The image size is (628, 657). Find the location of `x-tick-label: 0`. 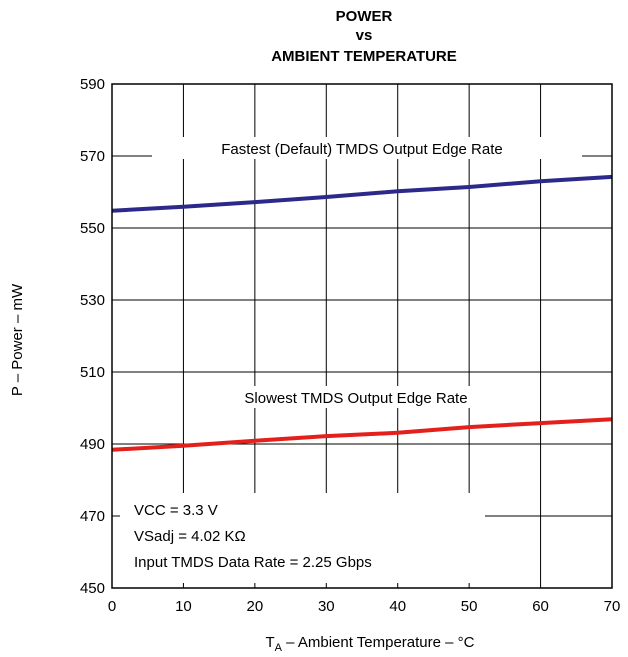

x-tick-label: 0 is located at coordinates (112, 606).